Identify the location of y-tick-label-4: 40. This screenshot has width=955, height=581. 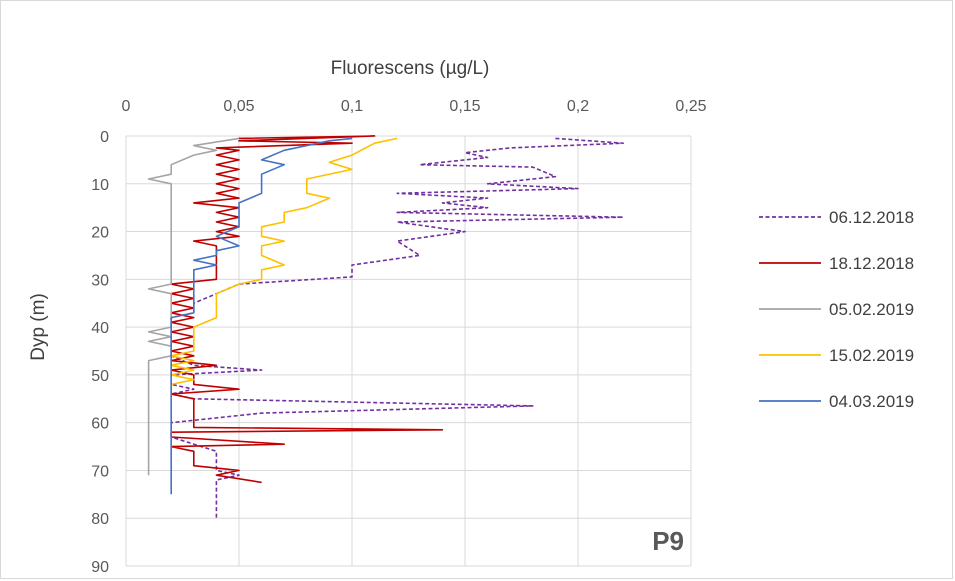
(100, 328).